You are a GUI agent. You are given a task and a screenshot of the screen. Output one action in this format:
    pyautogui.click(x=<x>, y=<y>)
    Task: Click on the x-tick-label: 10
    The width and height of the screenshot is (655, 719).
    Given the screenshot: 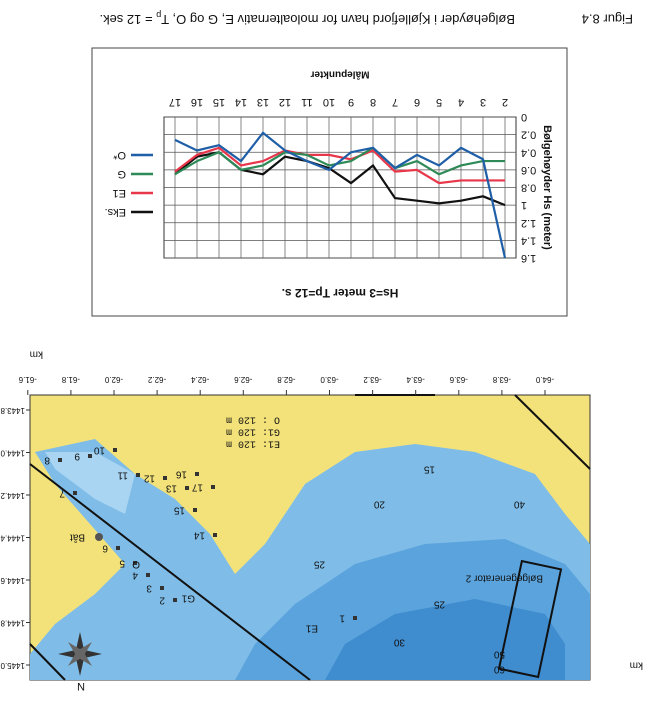 What is the action you would take?
    pyautogui.click(x=329, y=102)
    